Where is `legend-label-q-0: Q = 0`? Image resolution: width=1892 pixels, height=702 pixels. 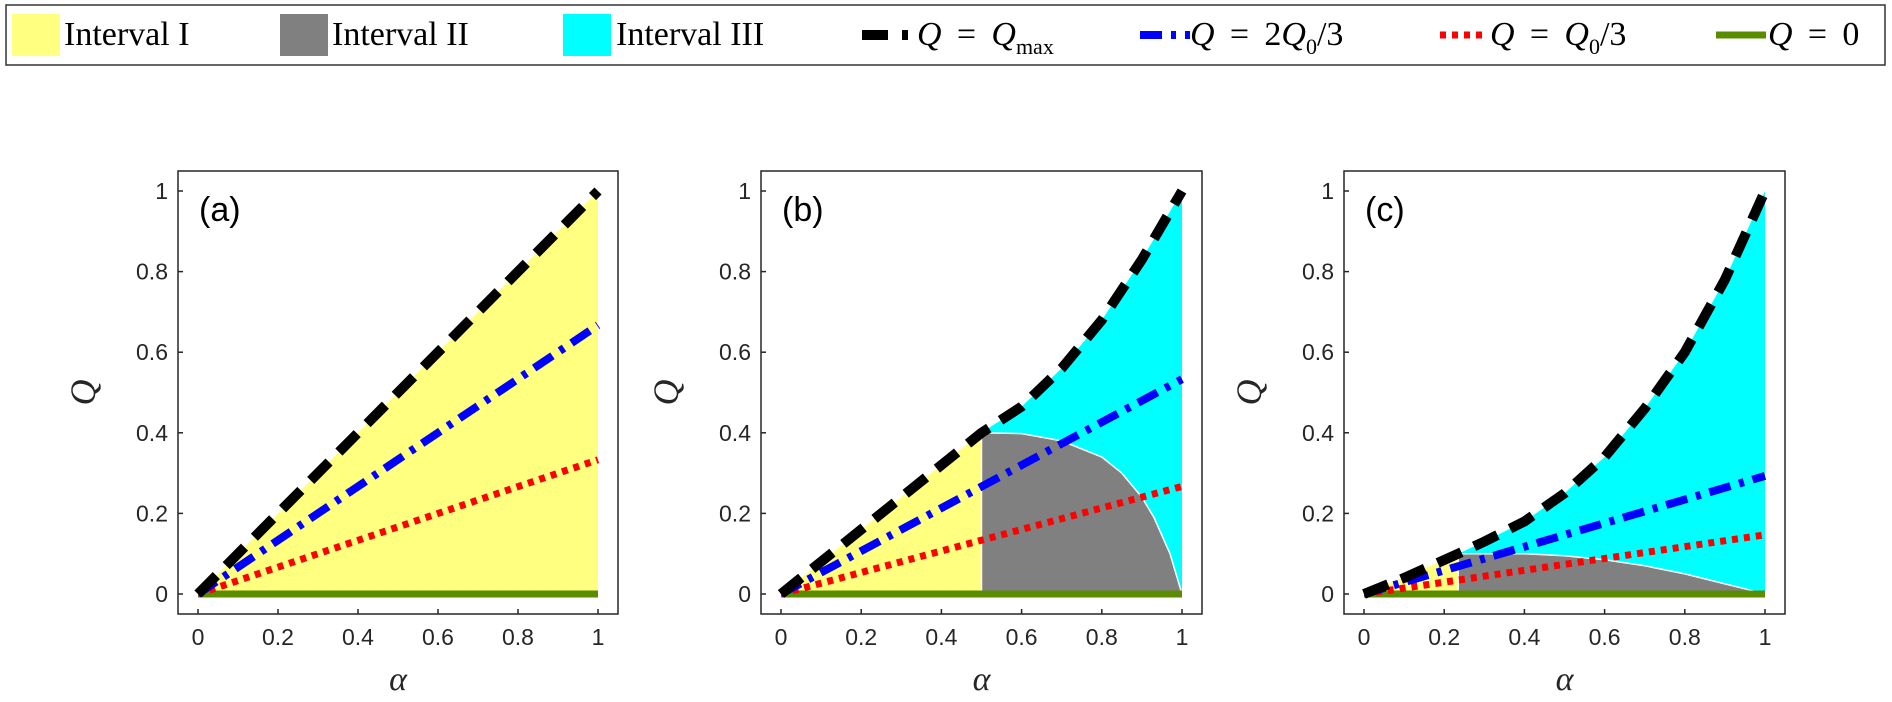
legend-label-q-0: Q = 0 is located at coordinates (1813, 34).